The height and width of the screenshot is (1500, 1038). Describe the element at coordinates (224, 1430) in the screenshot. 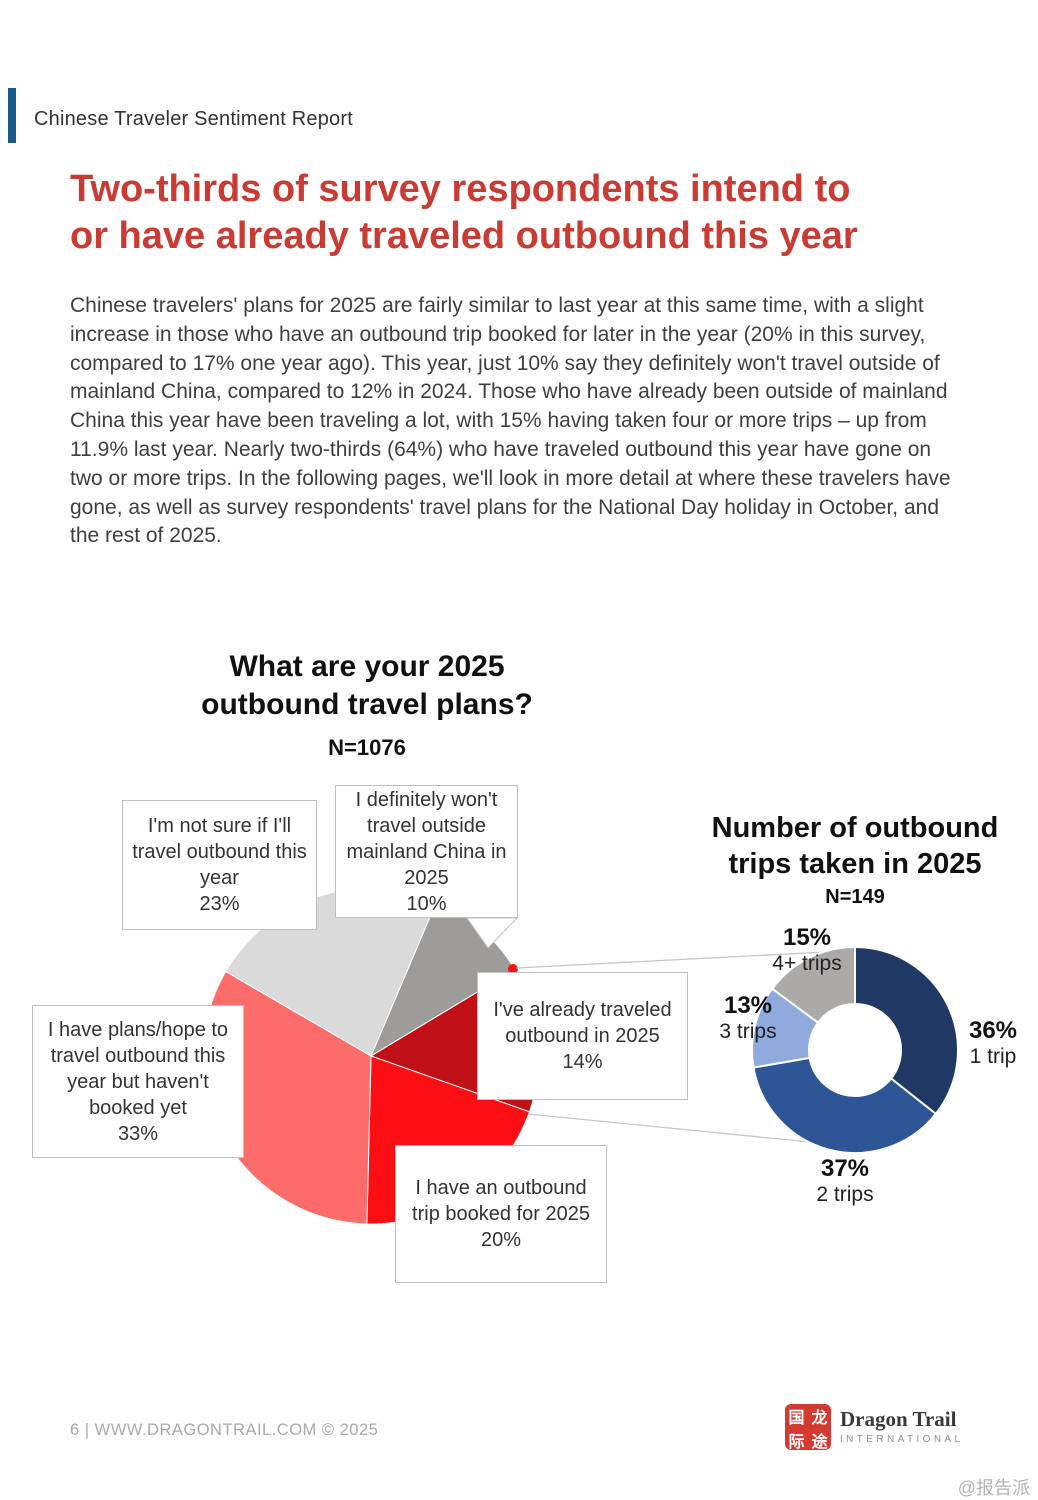

I see `footer-page-info: 6 | WWW.DRAGONTRAIL.COM © 2025` at that location.